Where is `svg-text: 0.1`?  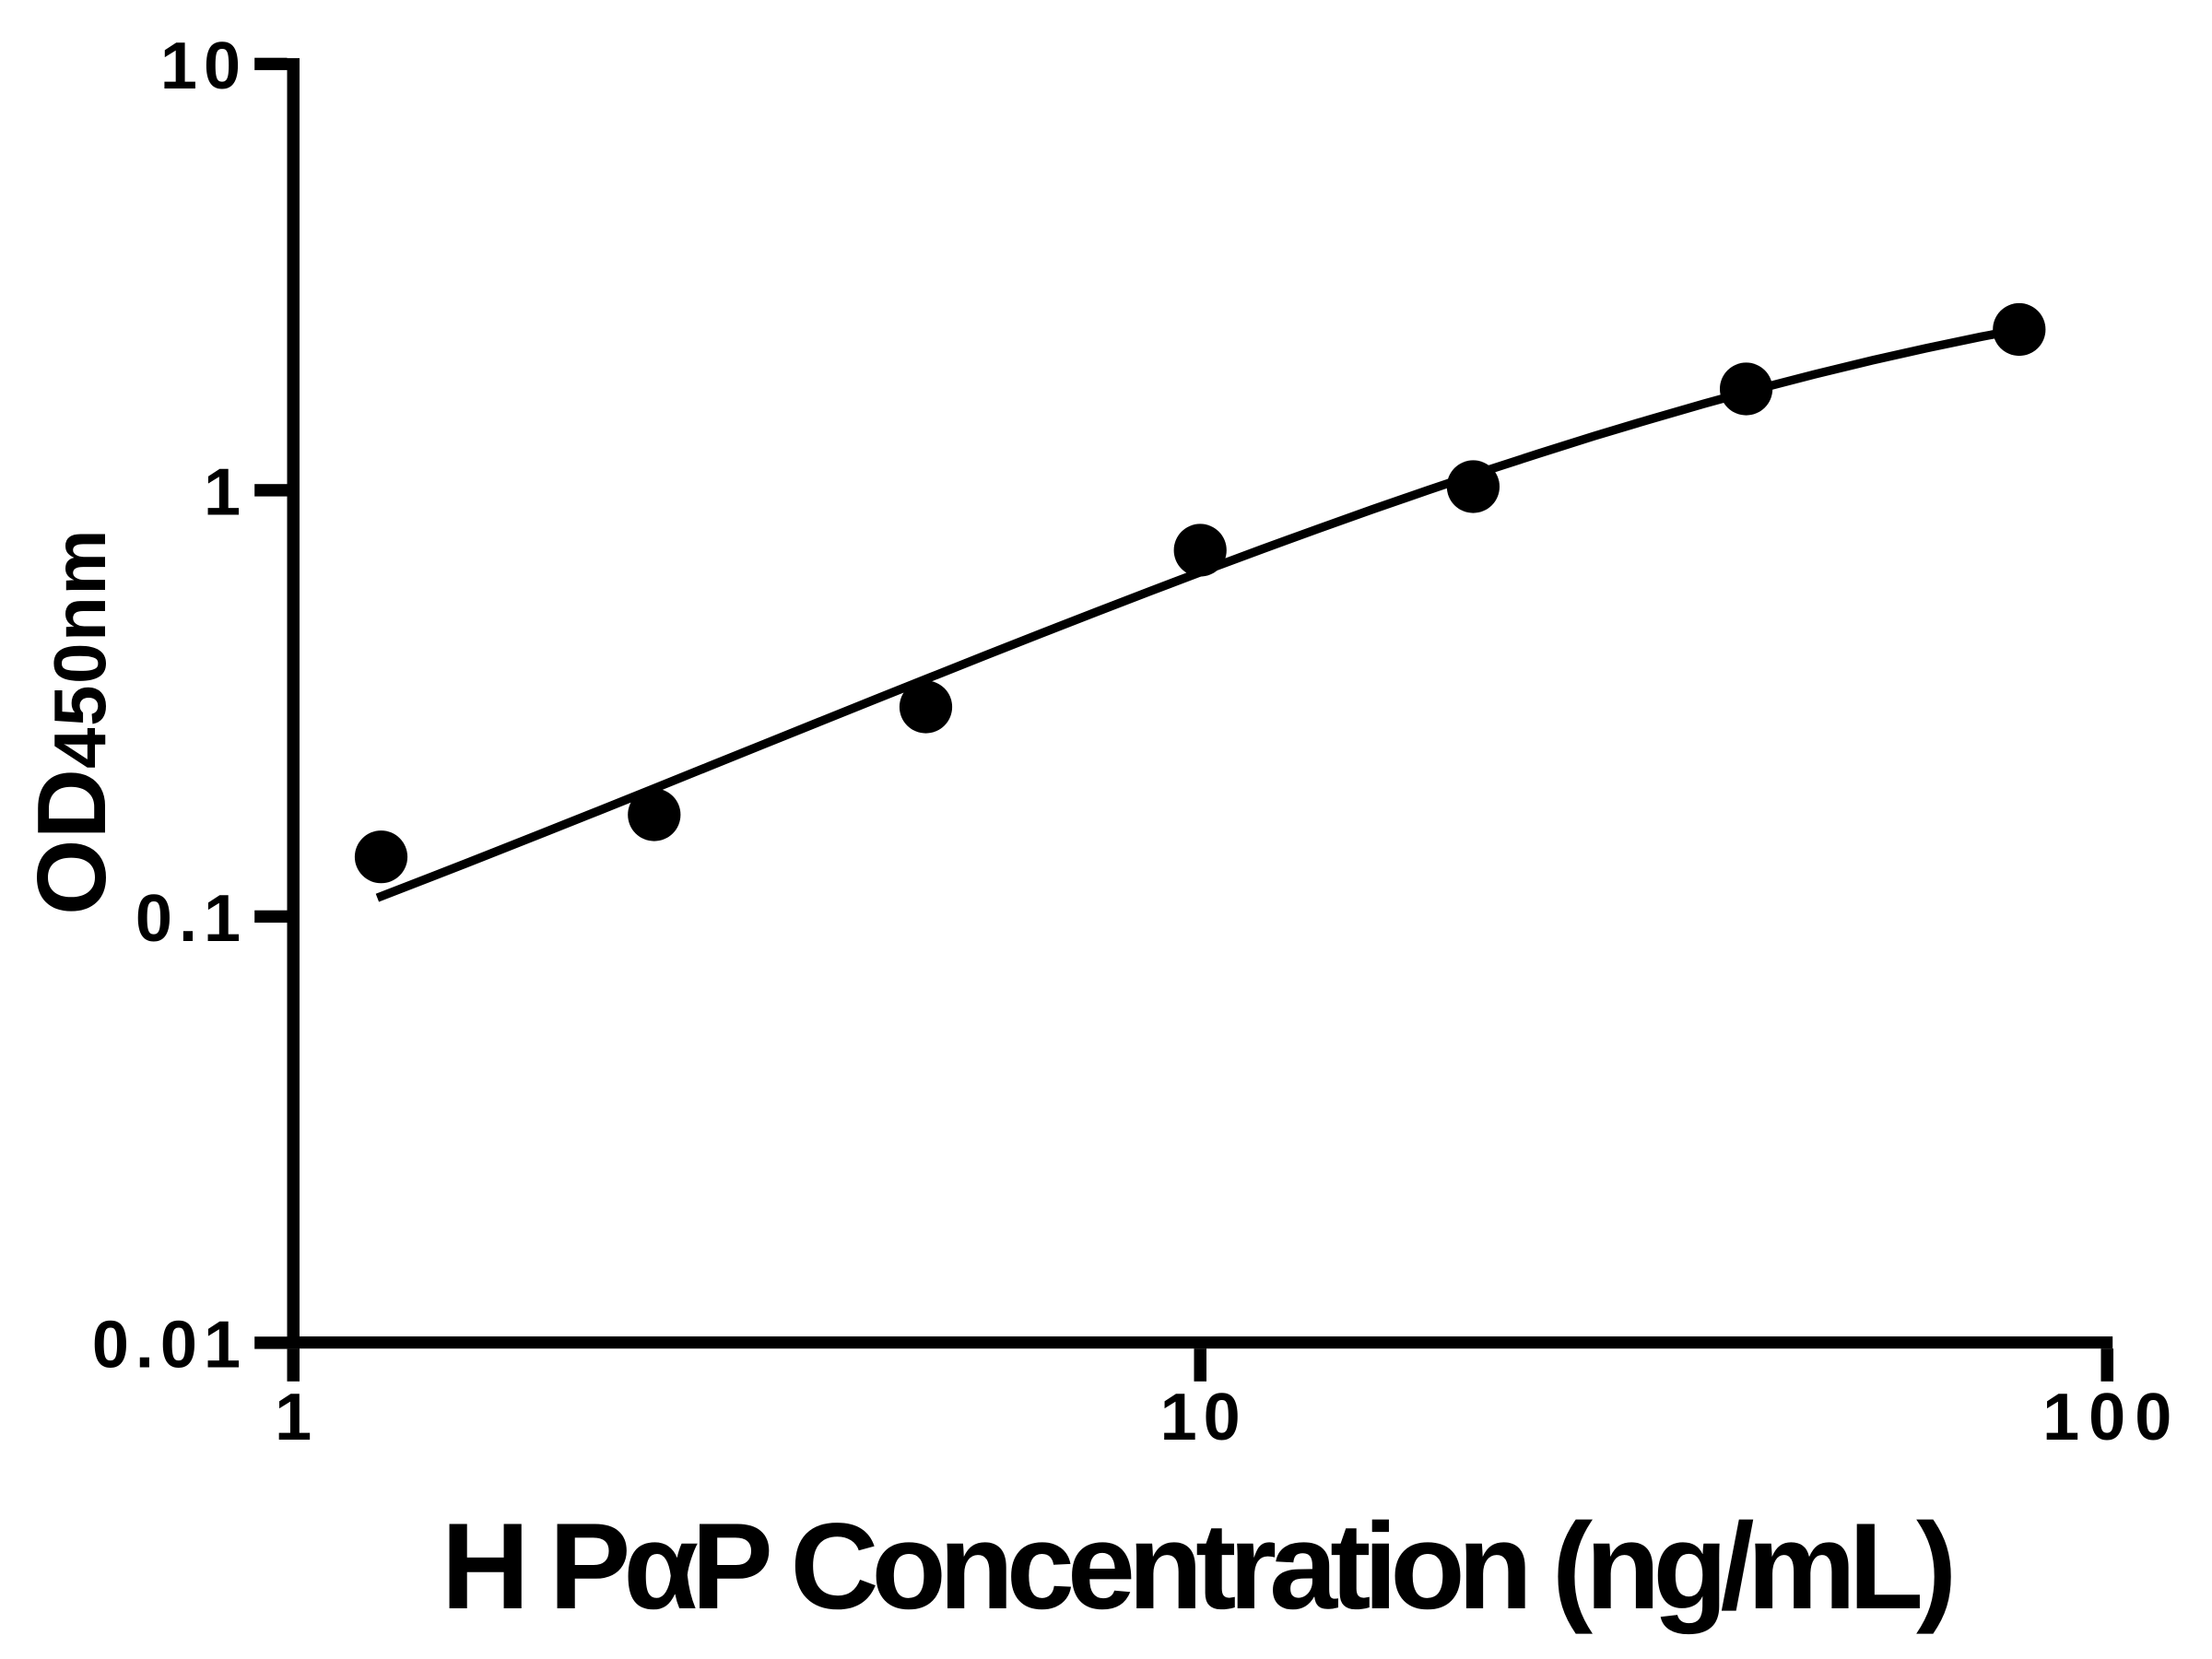
svg-text: 0.1 is located at coordinates (191, 919).